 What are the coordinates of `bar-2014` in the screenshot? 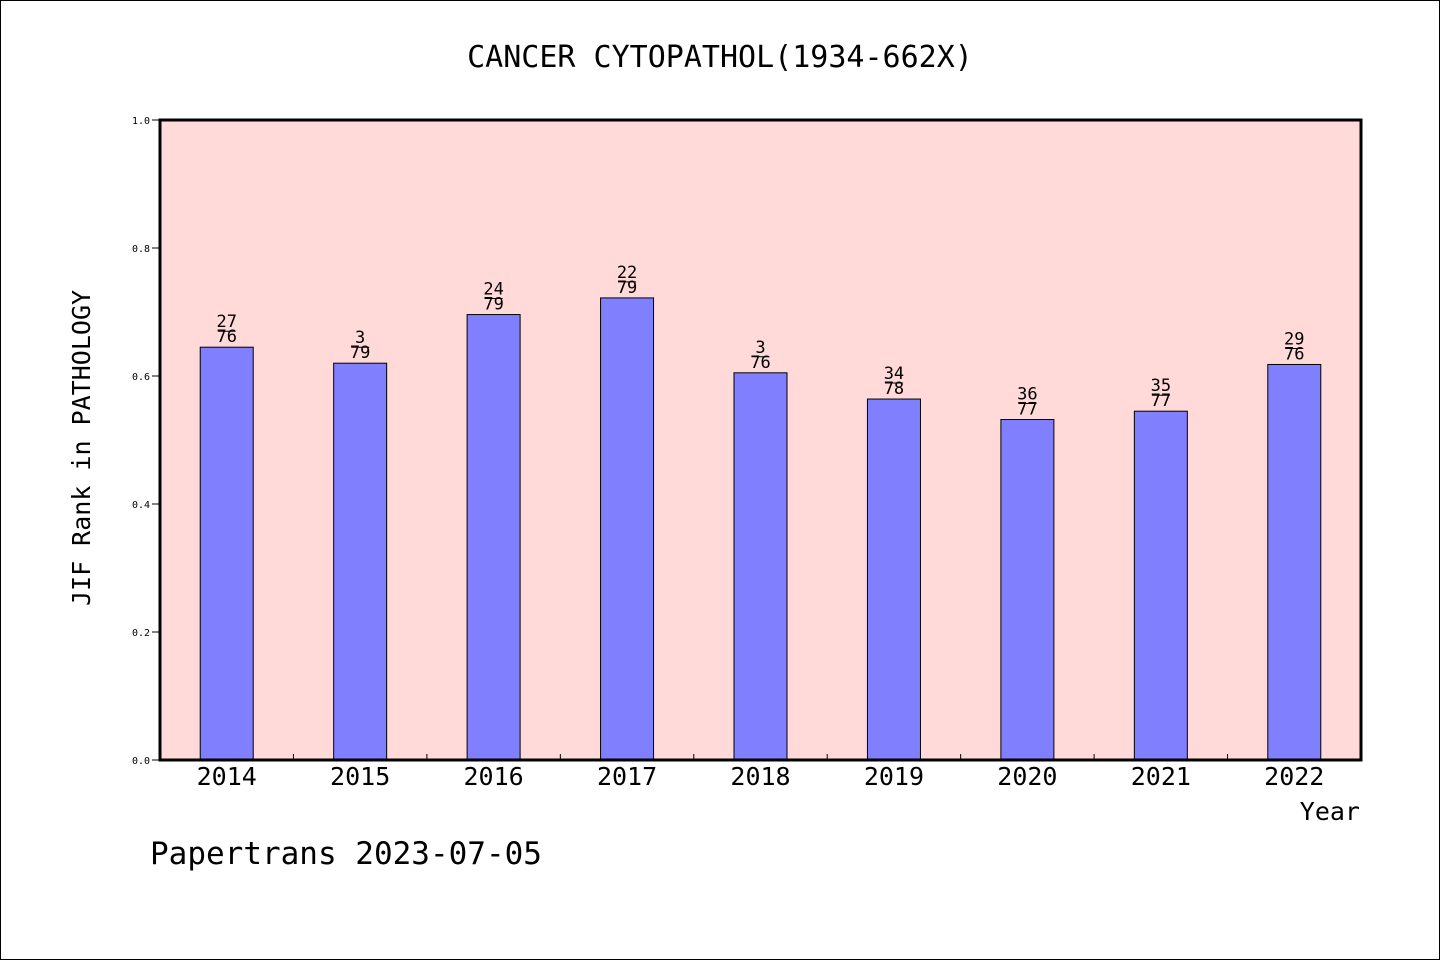 It's located at (226, 553).